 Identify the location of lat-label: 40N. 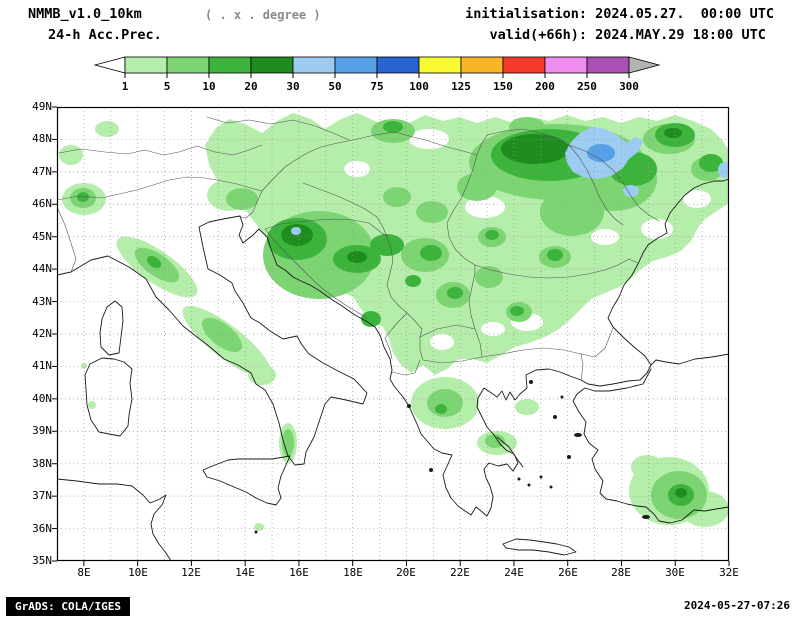
(42, 398).